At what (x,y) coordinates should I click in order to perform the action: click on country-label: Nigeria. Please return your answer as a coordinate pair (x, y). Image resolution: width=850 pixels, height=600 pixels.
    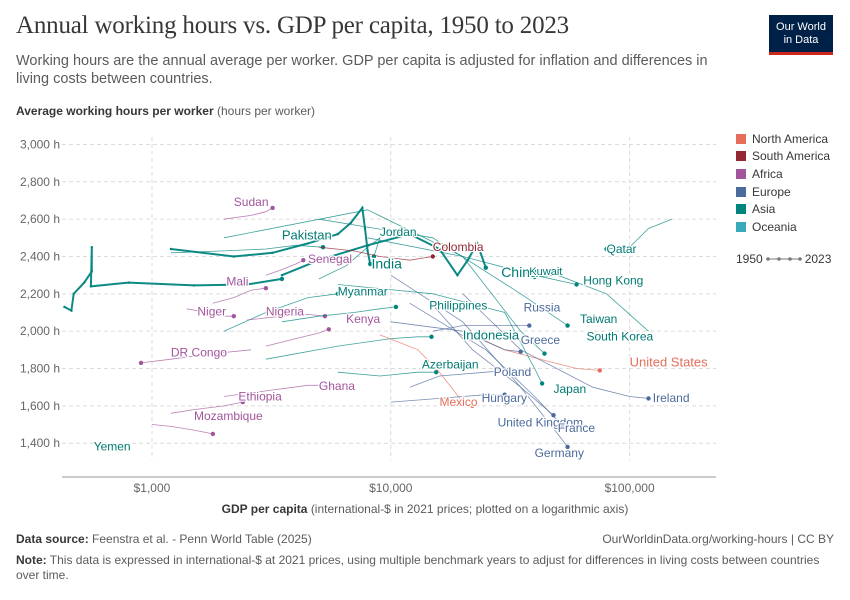
    Looking at the image, I should click on (285, 311).